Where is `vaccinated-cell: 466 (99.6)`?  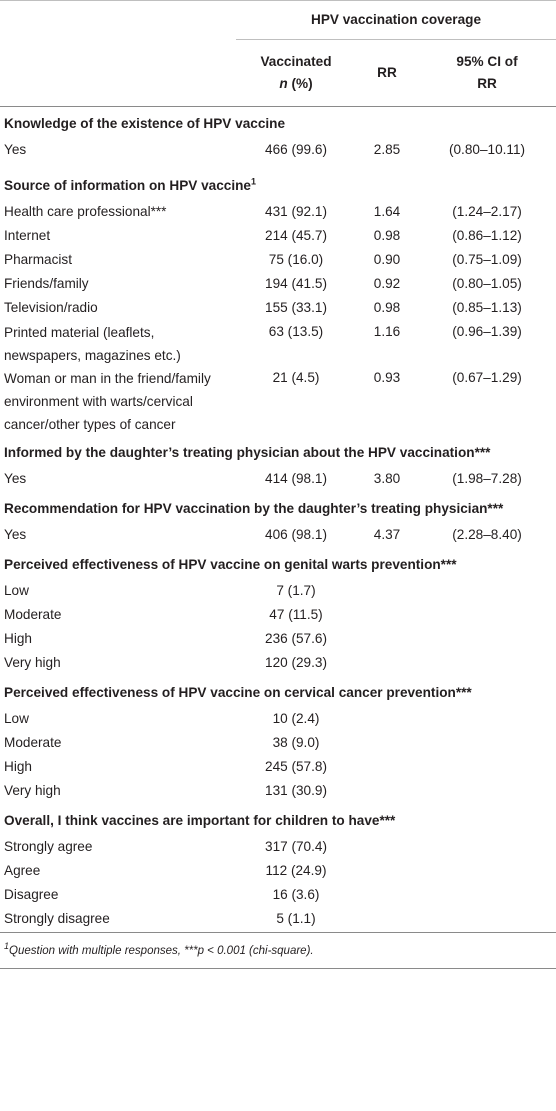
vaccinated-cell: 466 (99.6) is located at coordinates (296, 149).